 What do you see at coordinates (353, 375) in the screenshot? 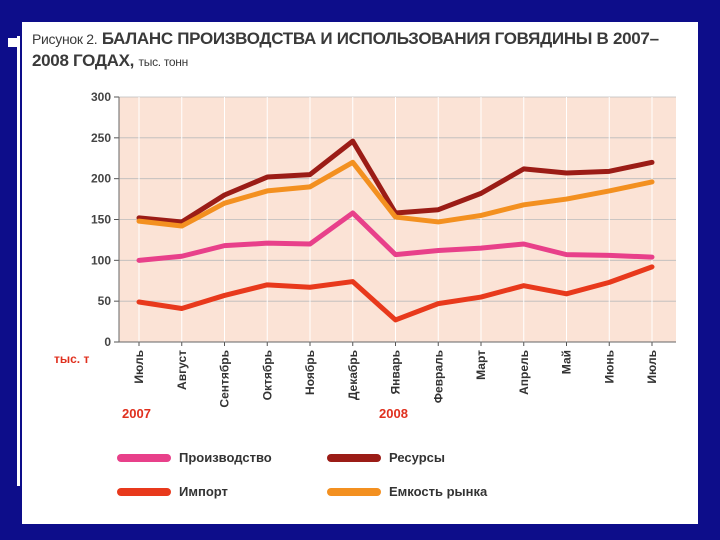
I see `x-tick-label: Декабрь` at bounding box center [353, 375].